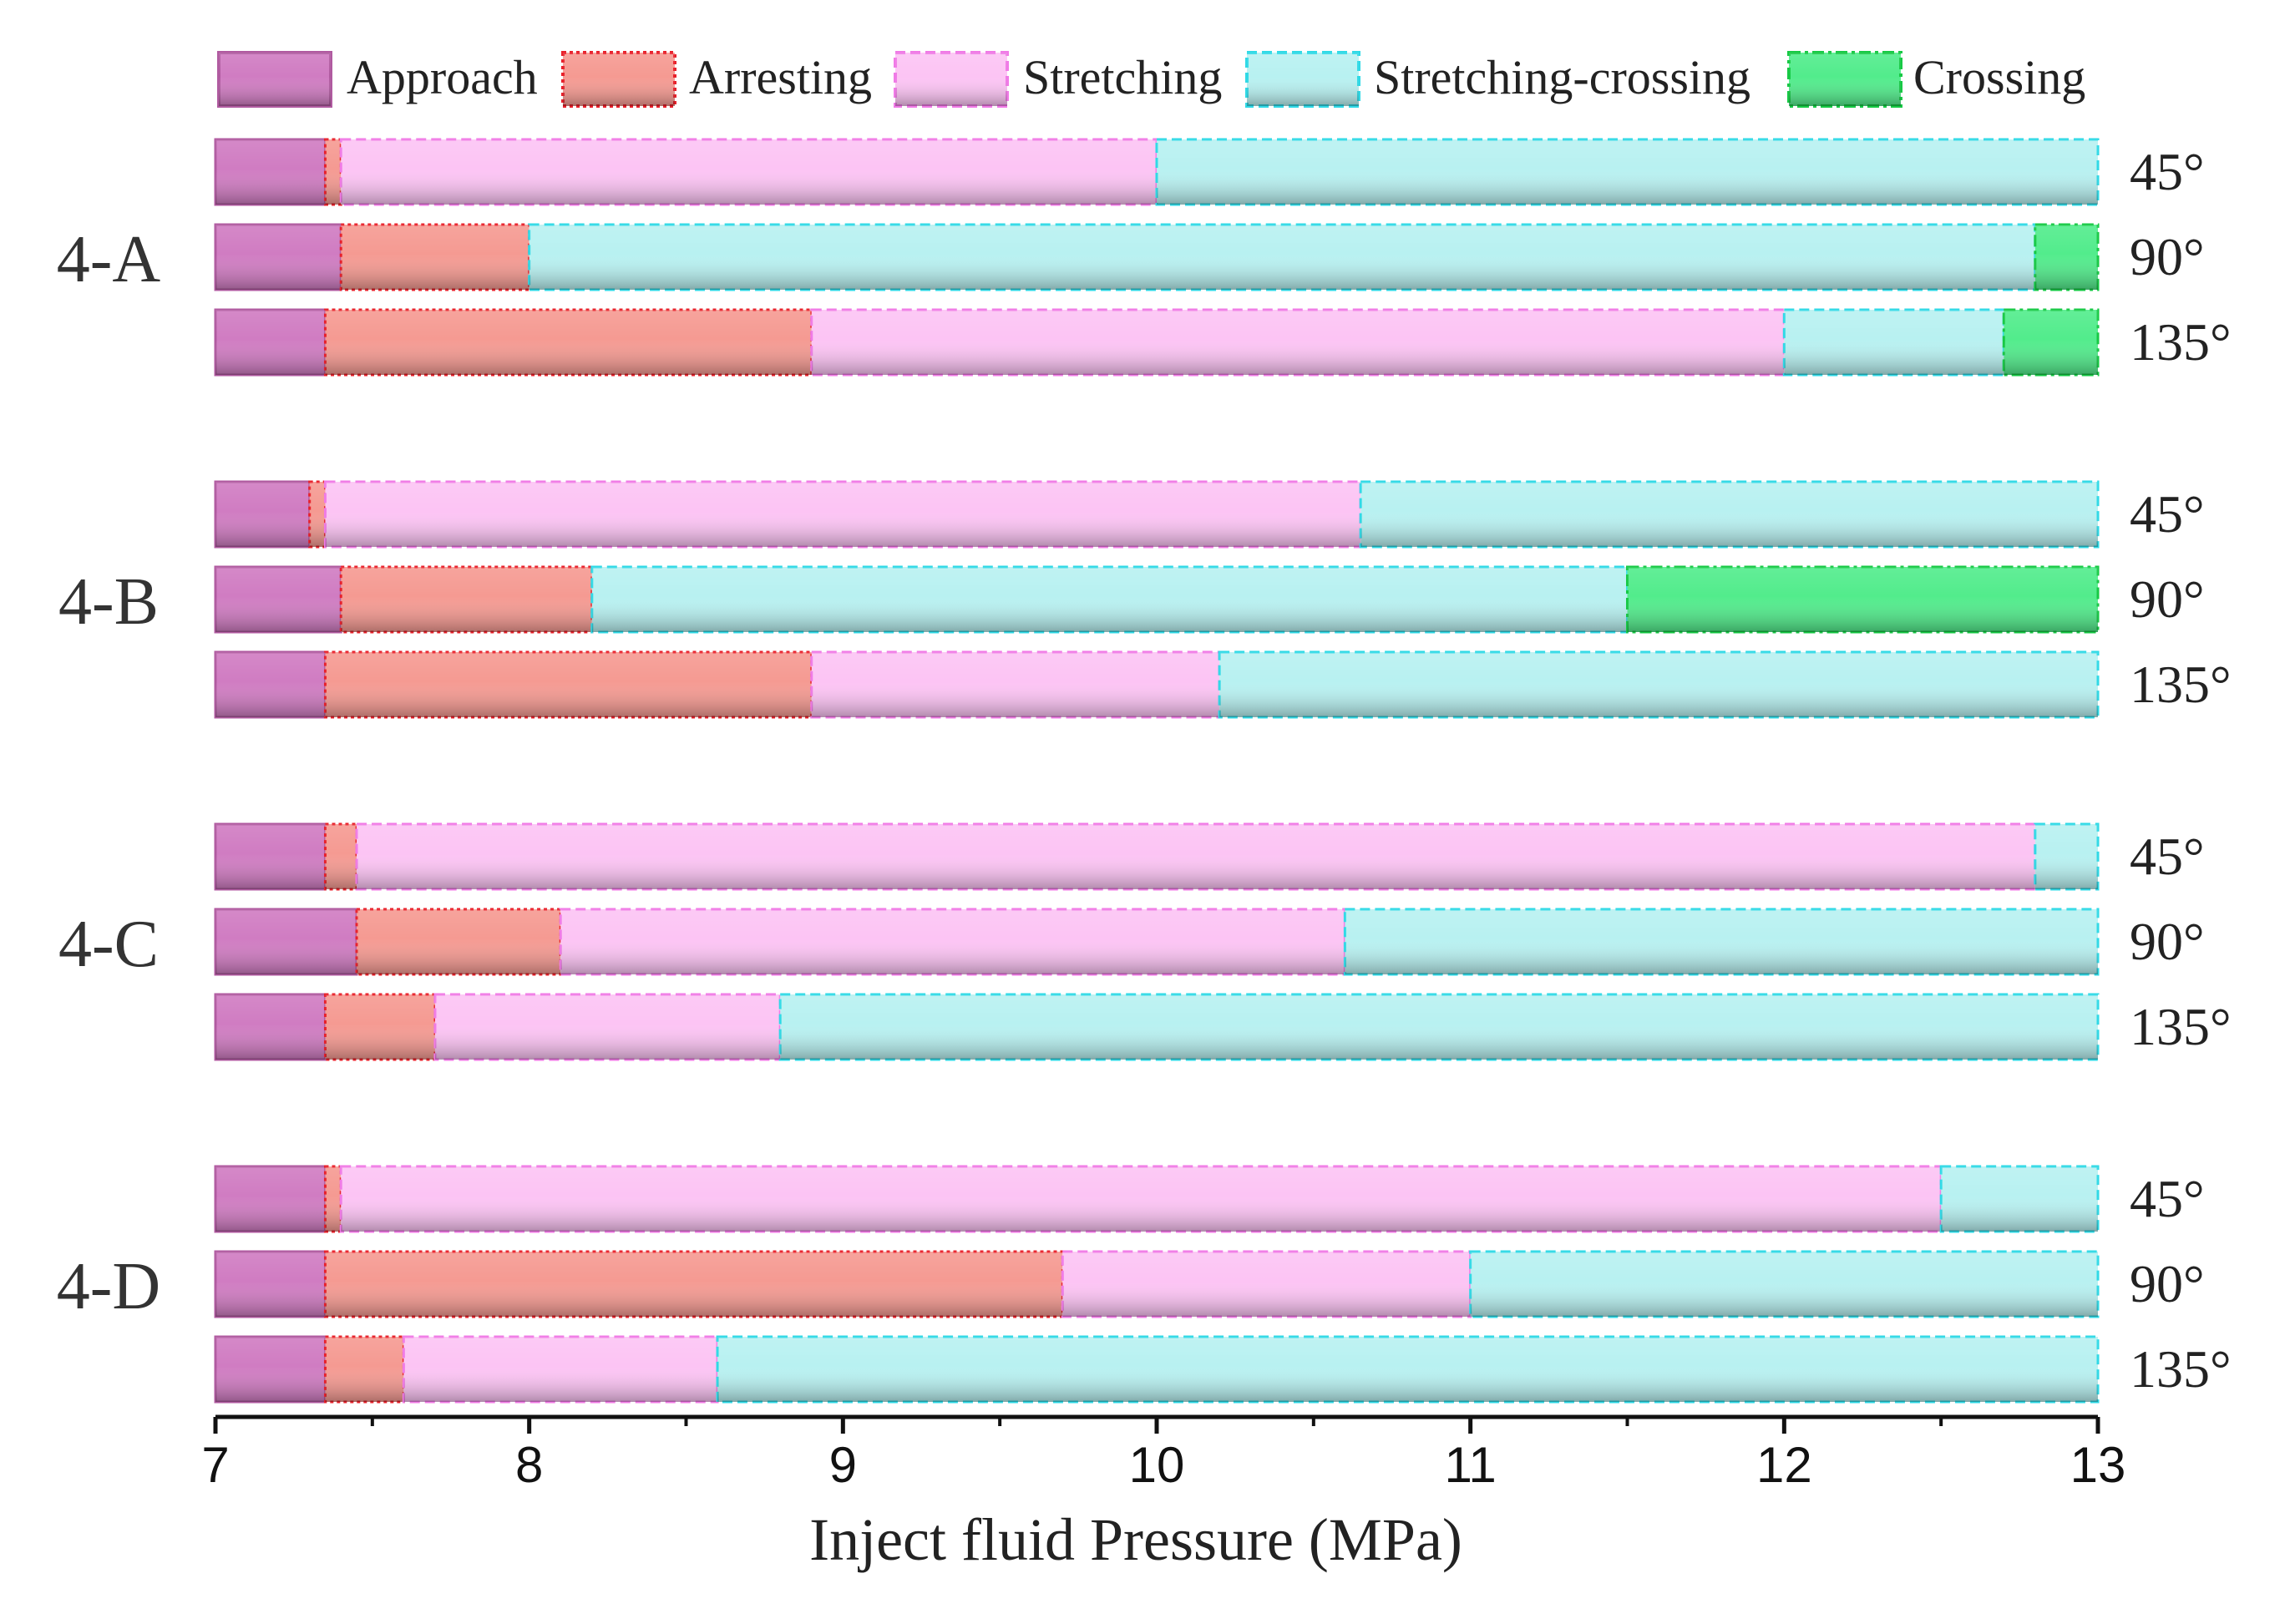 This screenshot has width=2290, height=1624. What do you see at coordinates (1135, 1539) in the screenshot?
I see `x-axis-title: Inject fluid Pressure (MPa)` at bounding box center [1135, 1539].